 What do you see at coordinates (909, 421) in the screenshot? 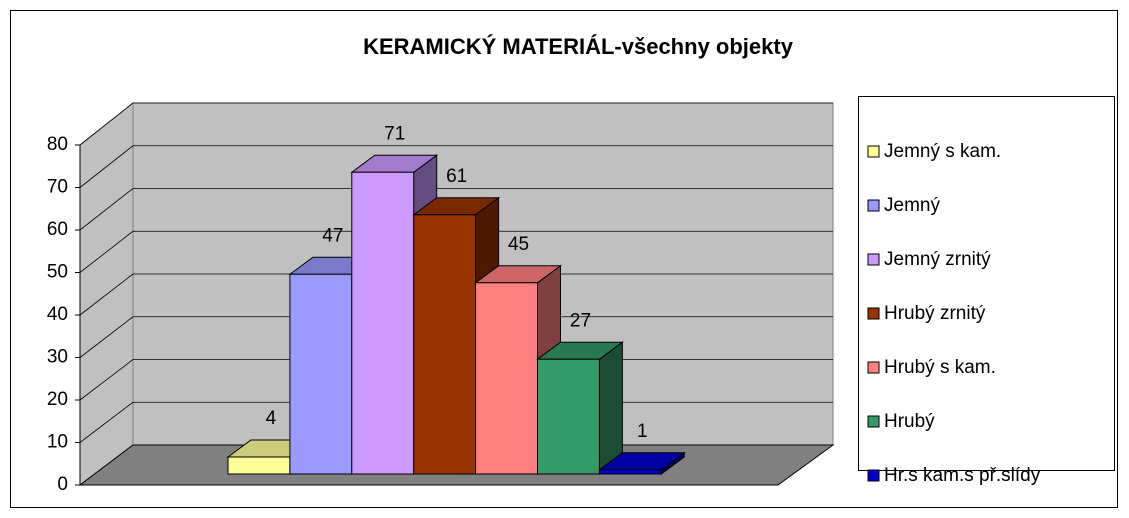
I see `legend-label: Hrubý` at bounding box center [909, 421].